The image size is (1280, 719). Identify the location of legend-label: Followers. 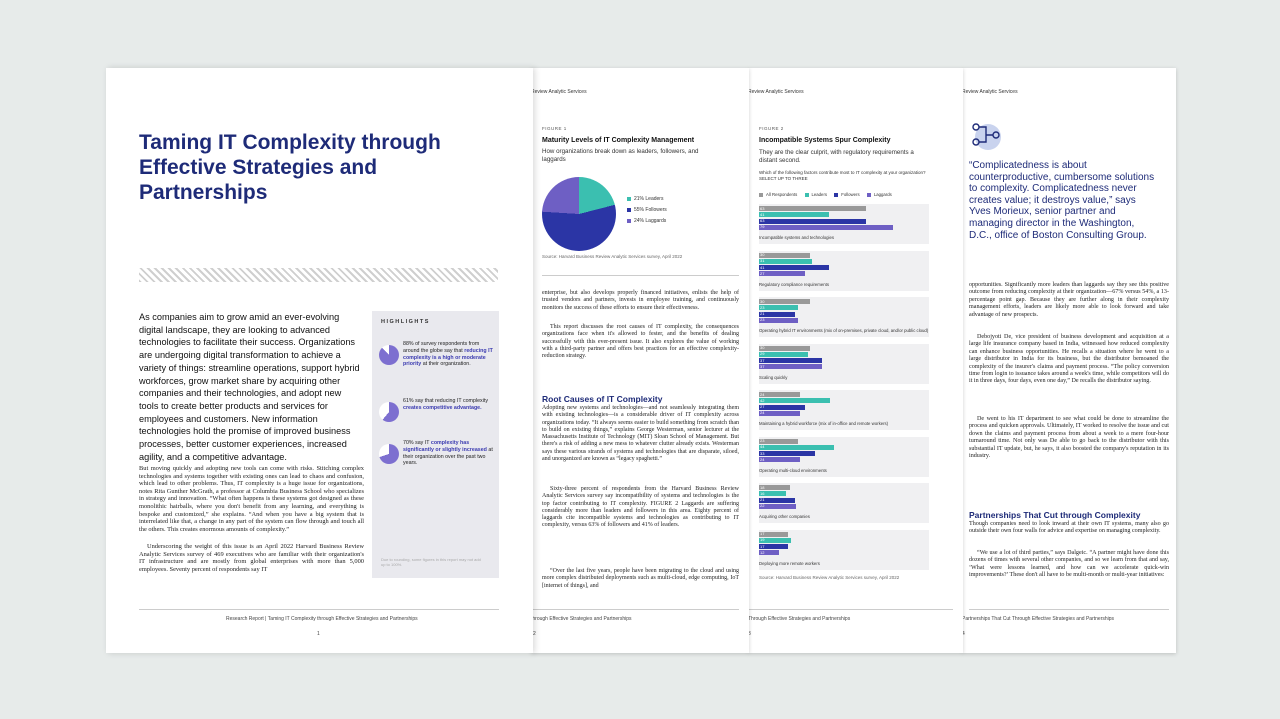
(850, 194).